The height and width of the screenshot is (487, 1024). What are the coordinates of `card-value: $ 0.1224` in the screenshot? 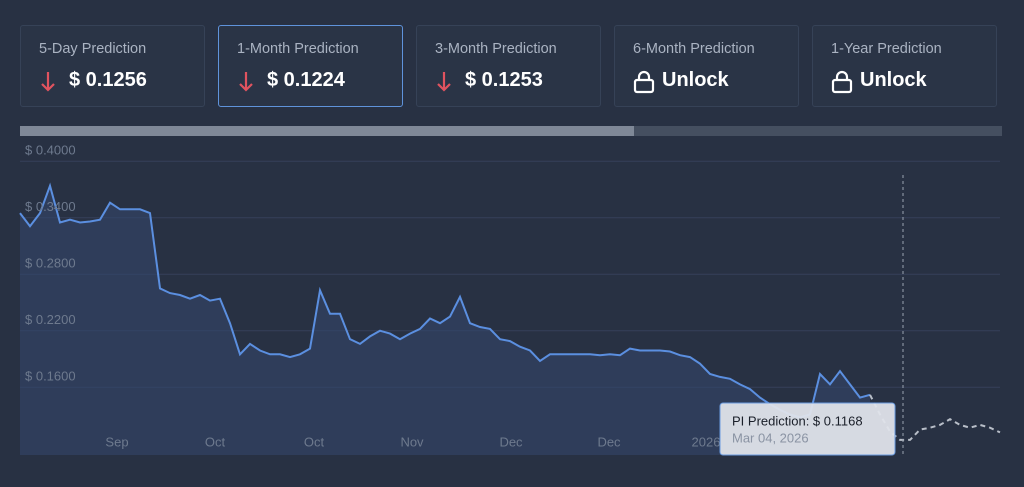 It's located at (306, 80).